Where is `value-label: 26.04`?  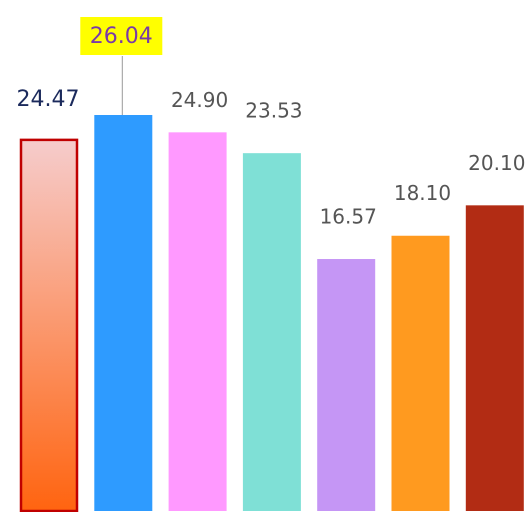 value-label: 26.04 is located at coordinates (121, 36).